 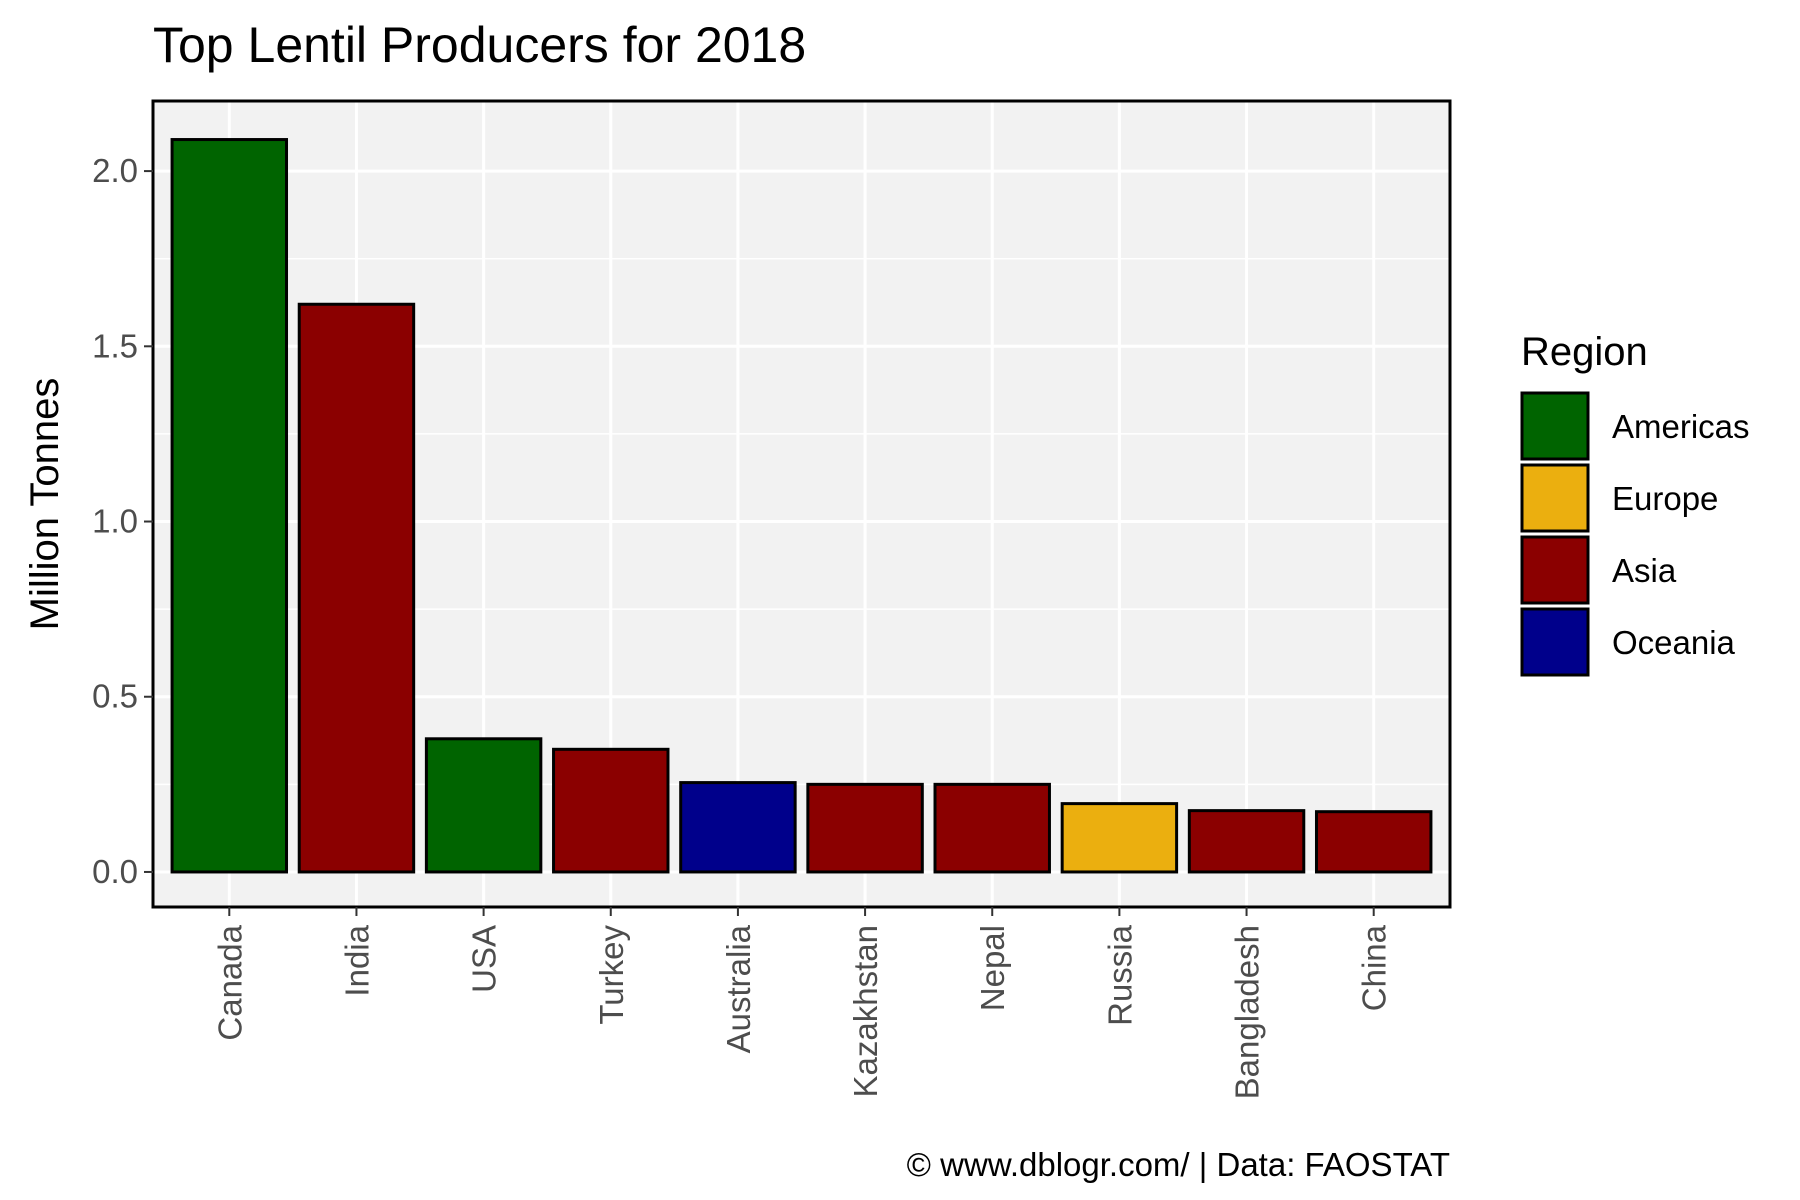 What do you see at coordinates (229, 506) in the screenshot?
I see `bar-canada` at bounding box center [229, 506].